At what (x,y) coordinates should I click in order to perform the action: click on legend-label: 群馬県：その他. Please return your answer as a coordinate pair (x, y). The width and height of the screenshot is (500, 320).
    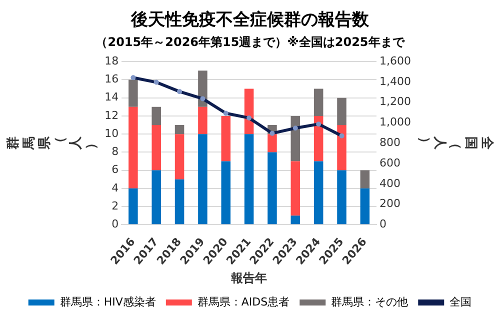
    Looking at the image, I should click on (369, 301).